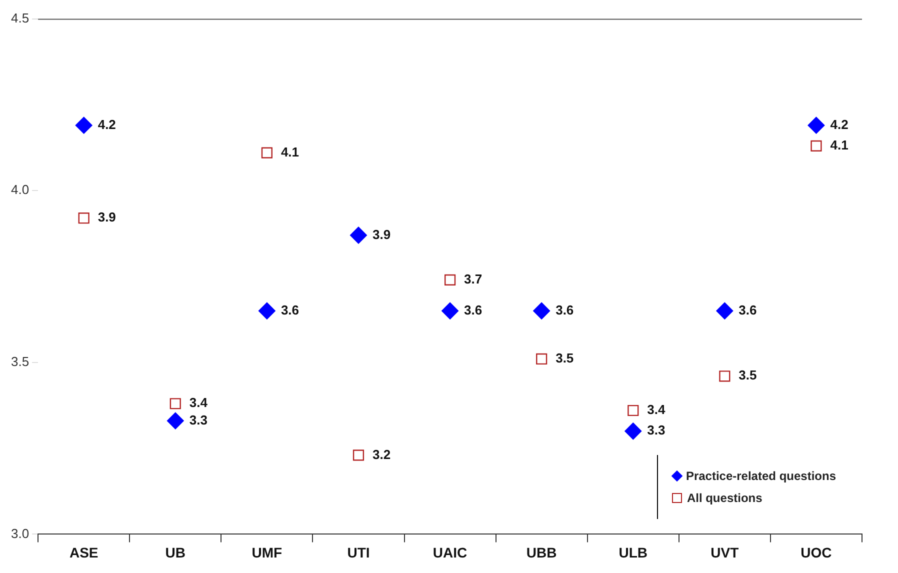 The width and height of the screenshot is (898, 573). Describe the element at coordinates (175, 552) in the screenshot. I see `x-tick-label: UB` at that location.